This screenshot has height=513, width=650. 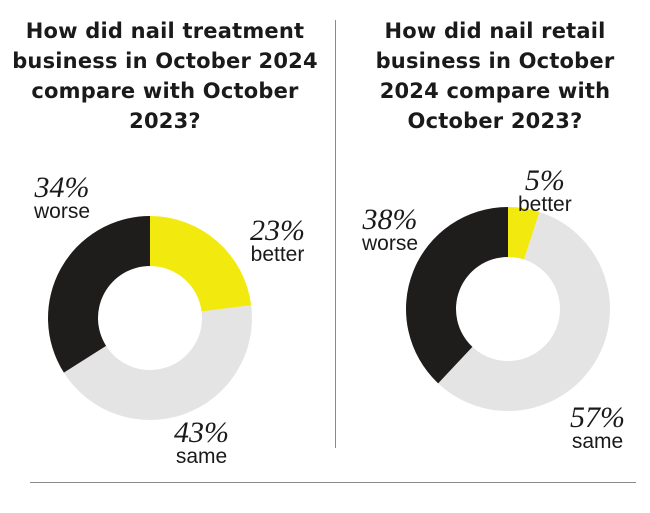 I want to click on slice-percent: 43%, so click(x=201, y=432).